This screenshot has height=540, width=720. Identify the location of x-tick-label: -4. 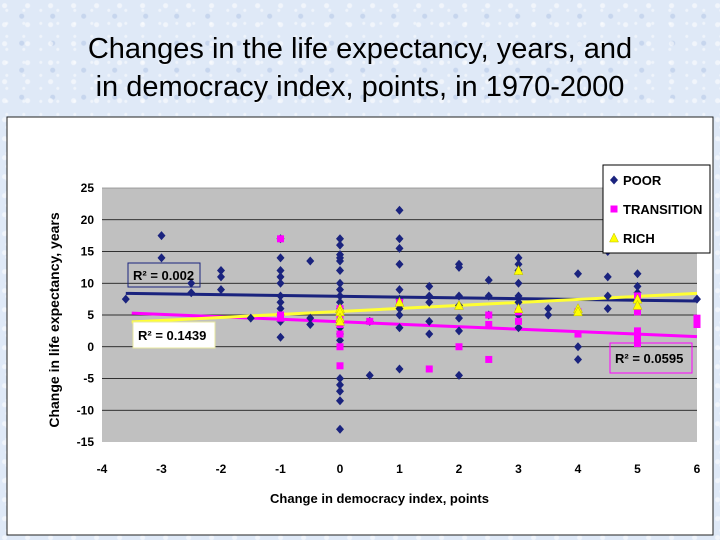
(102, 469).